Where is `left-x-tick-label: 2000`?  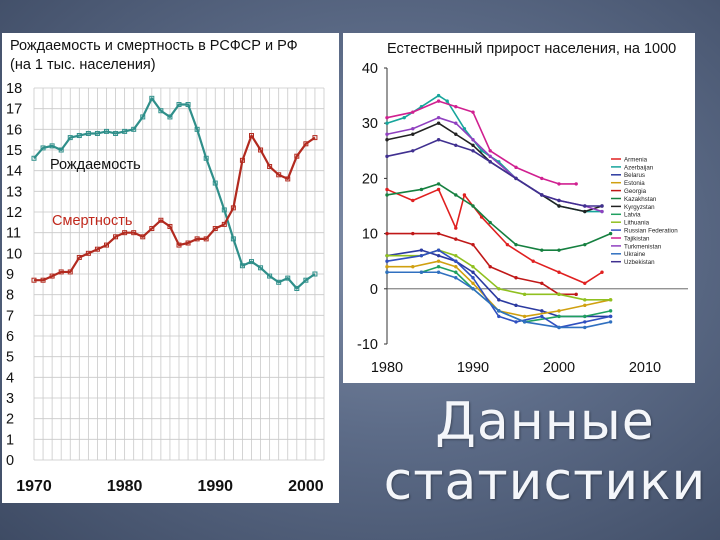 left-x-tick-label: 2000 is located at coordinates (306, 486).